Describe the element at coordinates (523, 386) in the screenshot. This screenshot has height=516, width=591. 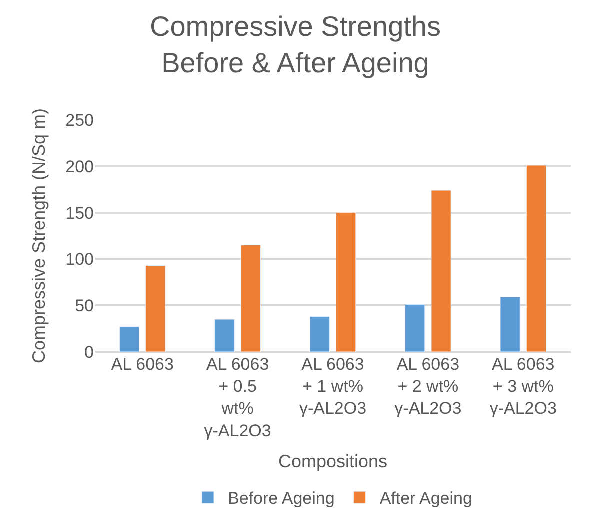
I see `x-tick-label: AL 6063 + 3 wt% γ-AL2O3` at that location.